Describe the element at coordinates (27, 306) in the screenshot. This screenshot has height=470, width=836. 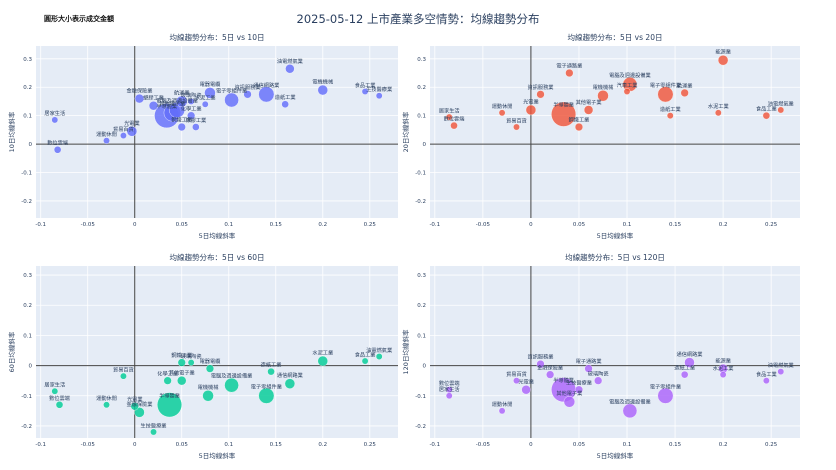
I see `y-tick-label: 0.2` at that location.